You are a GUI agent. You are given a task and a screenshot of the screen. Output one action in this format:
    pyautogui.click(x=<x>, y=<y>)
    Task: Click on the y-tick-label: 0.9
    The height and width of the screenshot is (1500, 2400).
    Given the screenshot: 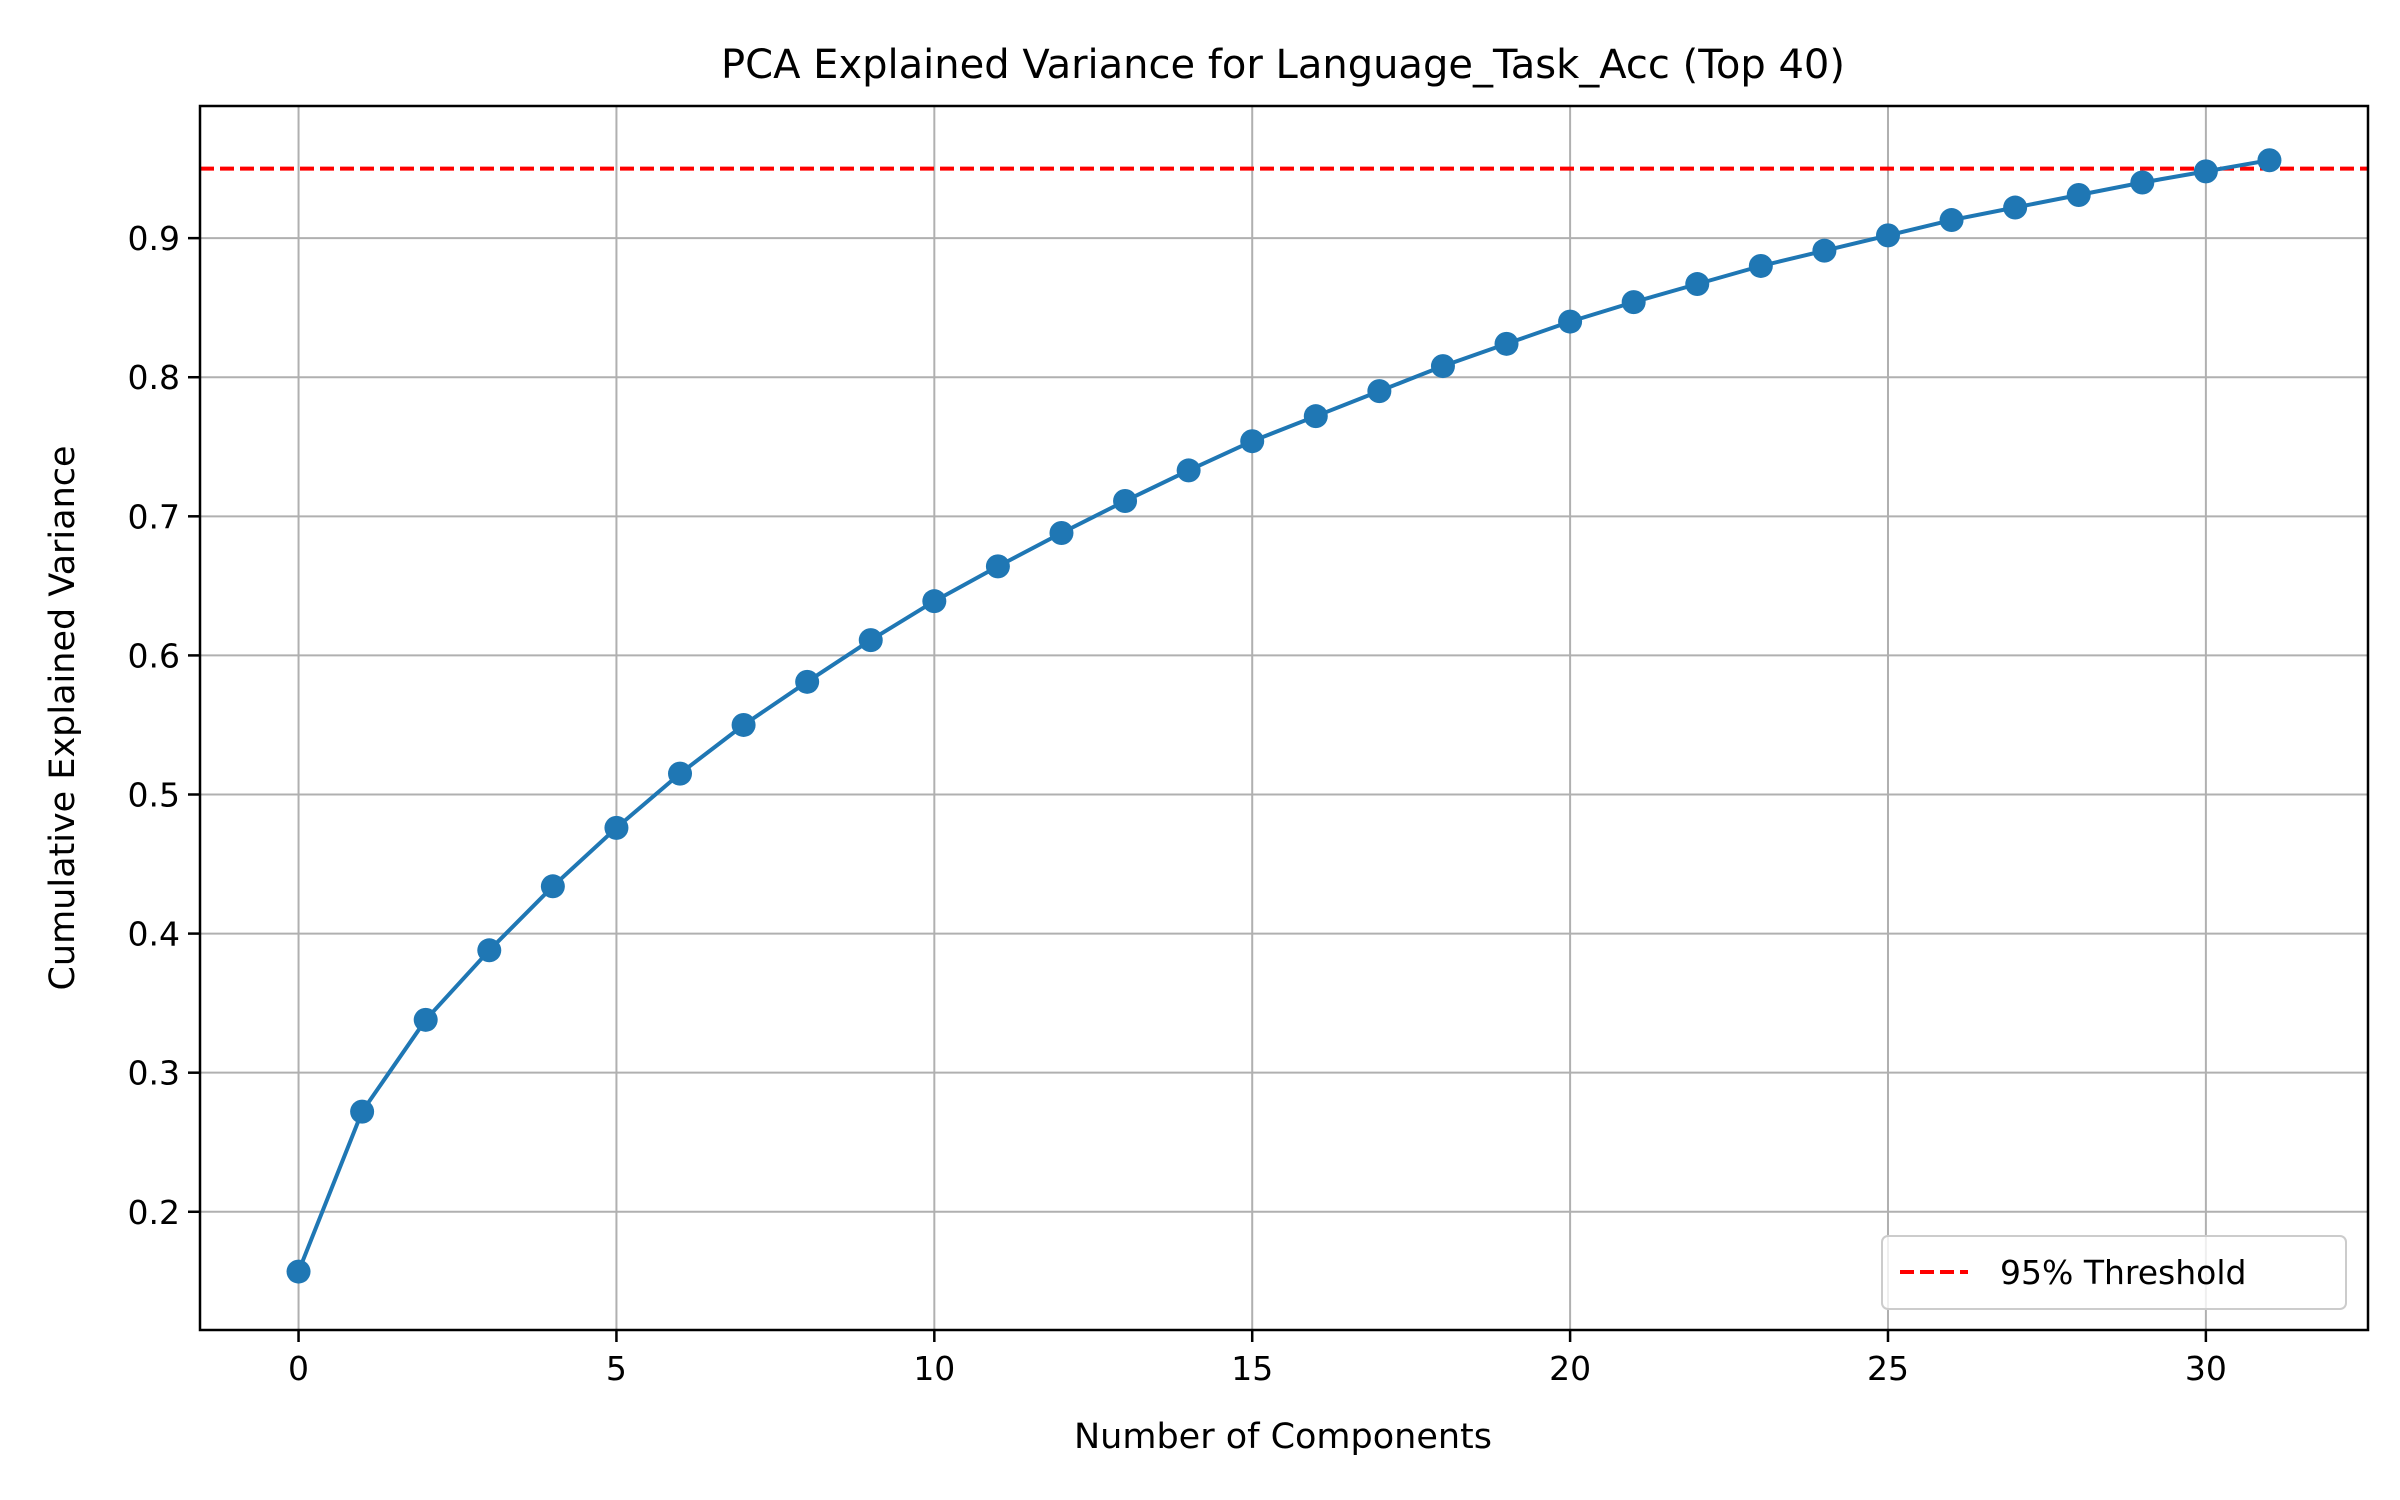 What is the action you would take?
    pyautogui.click(x=154, y=238)
    